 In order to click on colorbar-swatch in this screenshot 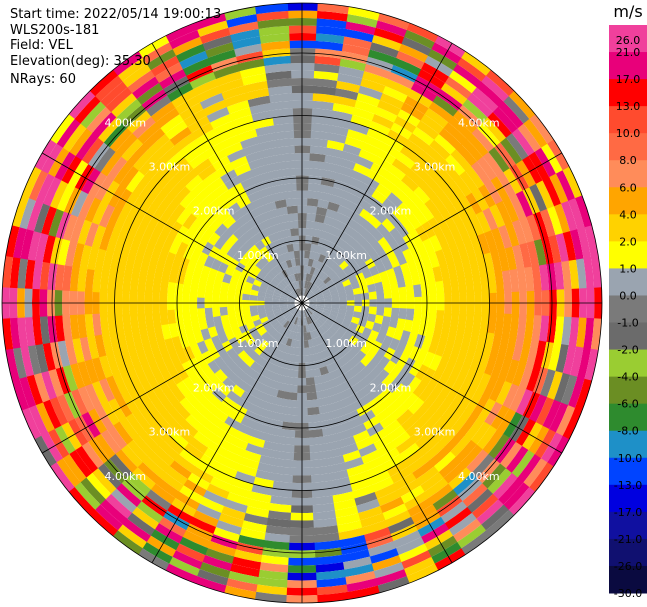, I will do `click(628, 336)`.